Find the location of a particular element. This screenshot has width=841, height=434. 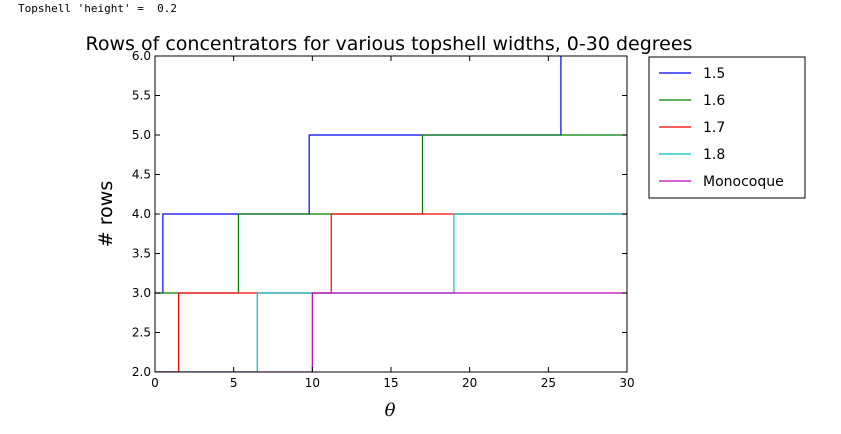

y-tick-label: 2.5 is located at coordinates (141, 333).